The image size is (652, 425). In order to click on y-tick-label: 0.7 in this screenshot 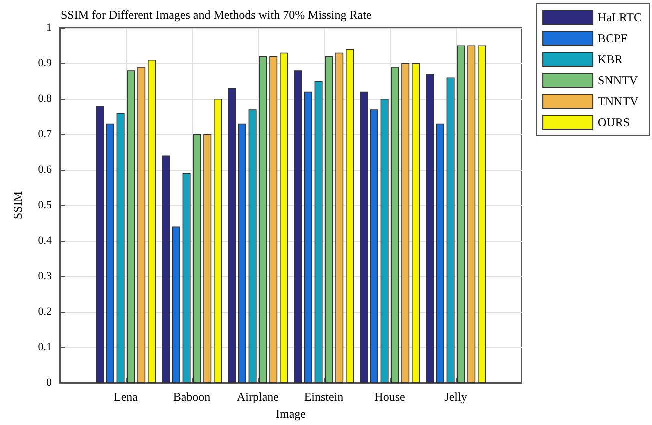, I will do `click(45, 134)`.